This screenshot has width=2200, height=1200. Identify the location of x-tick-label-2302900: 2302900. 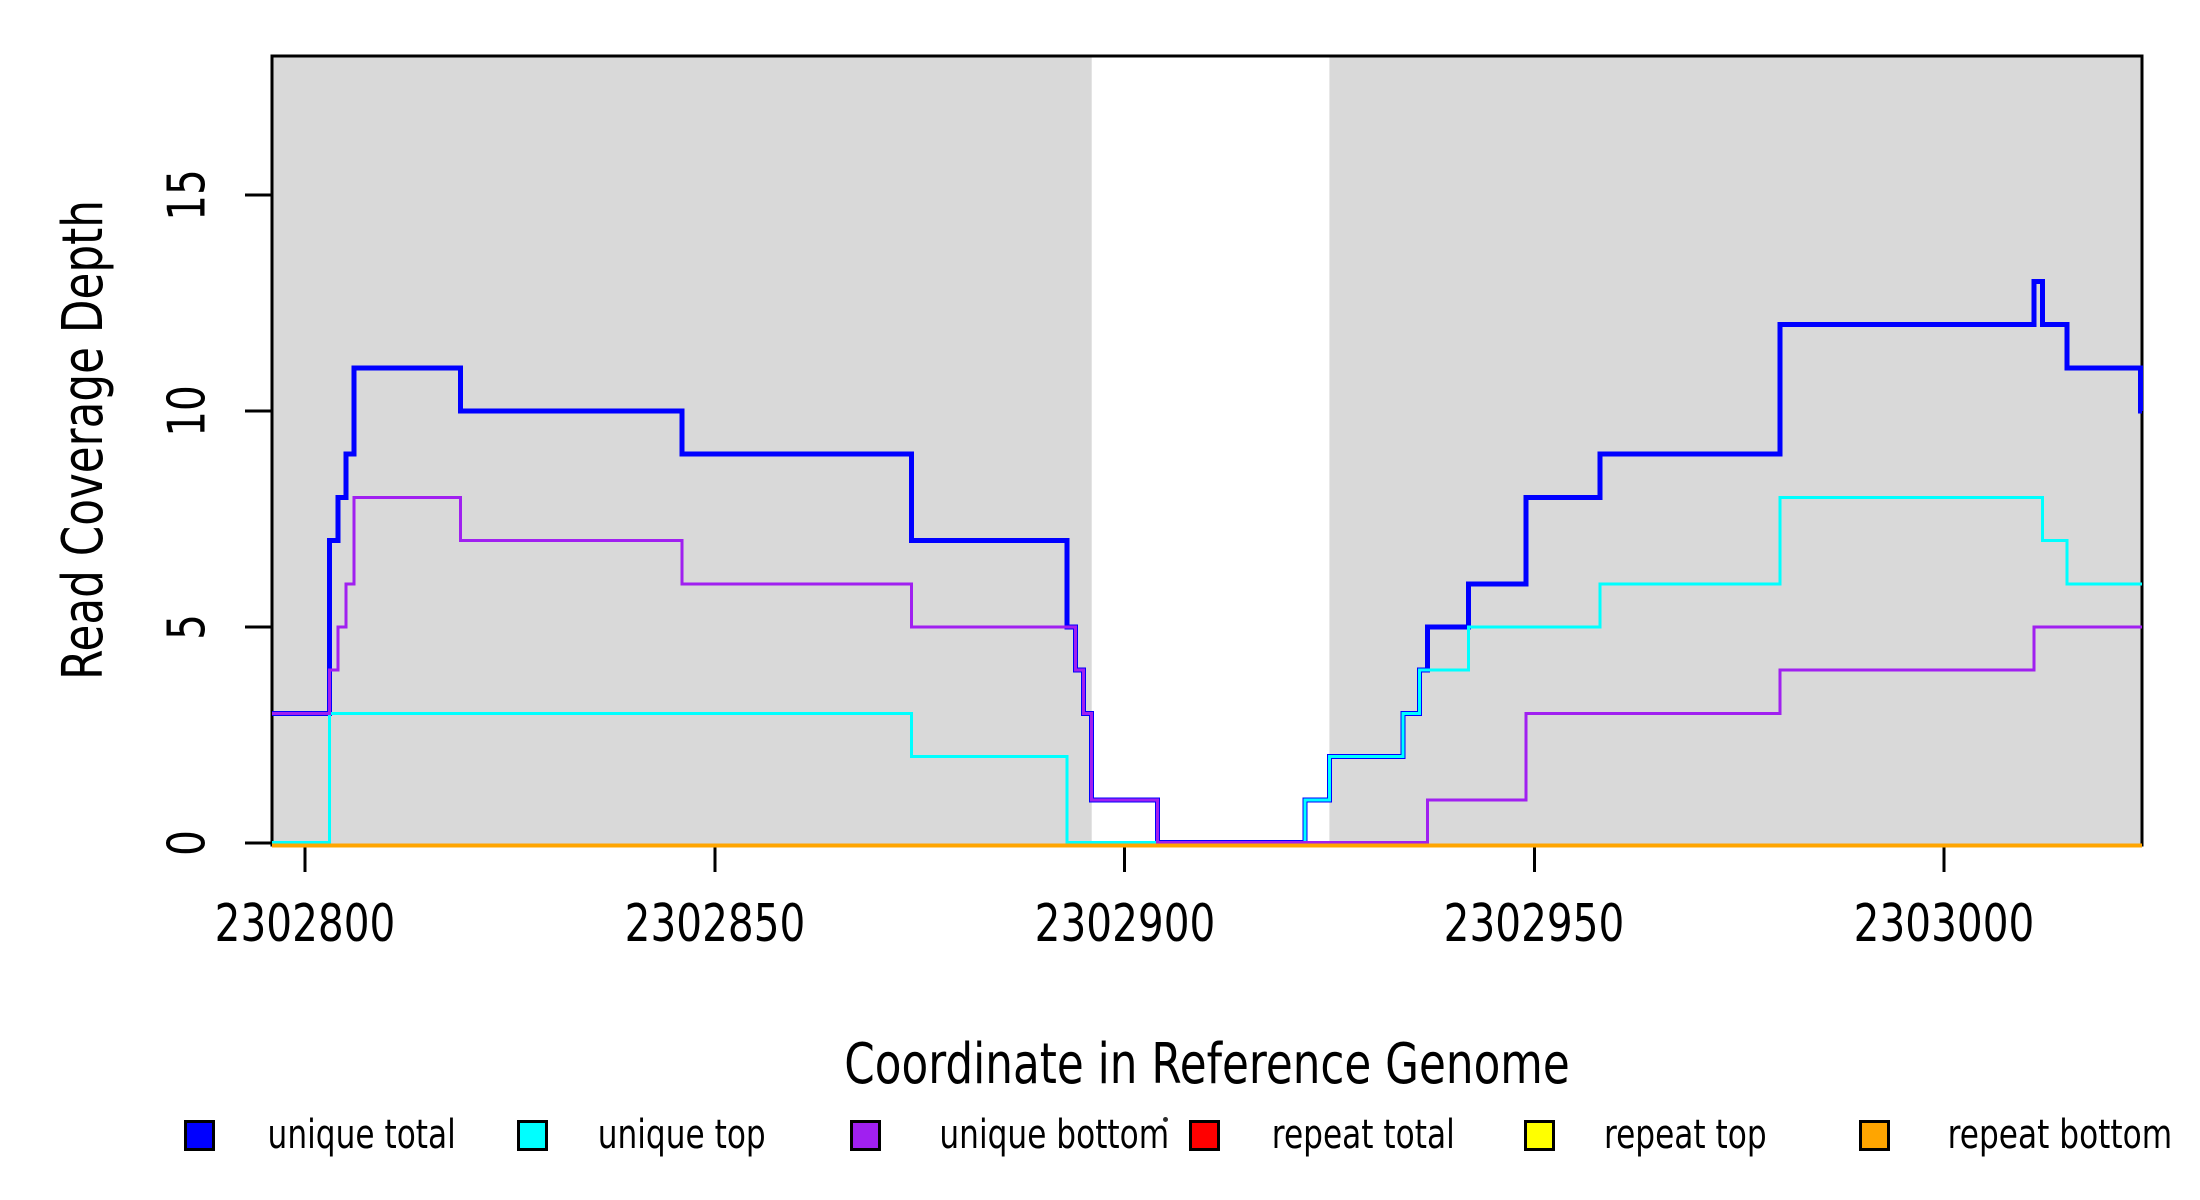
(1125, 924).